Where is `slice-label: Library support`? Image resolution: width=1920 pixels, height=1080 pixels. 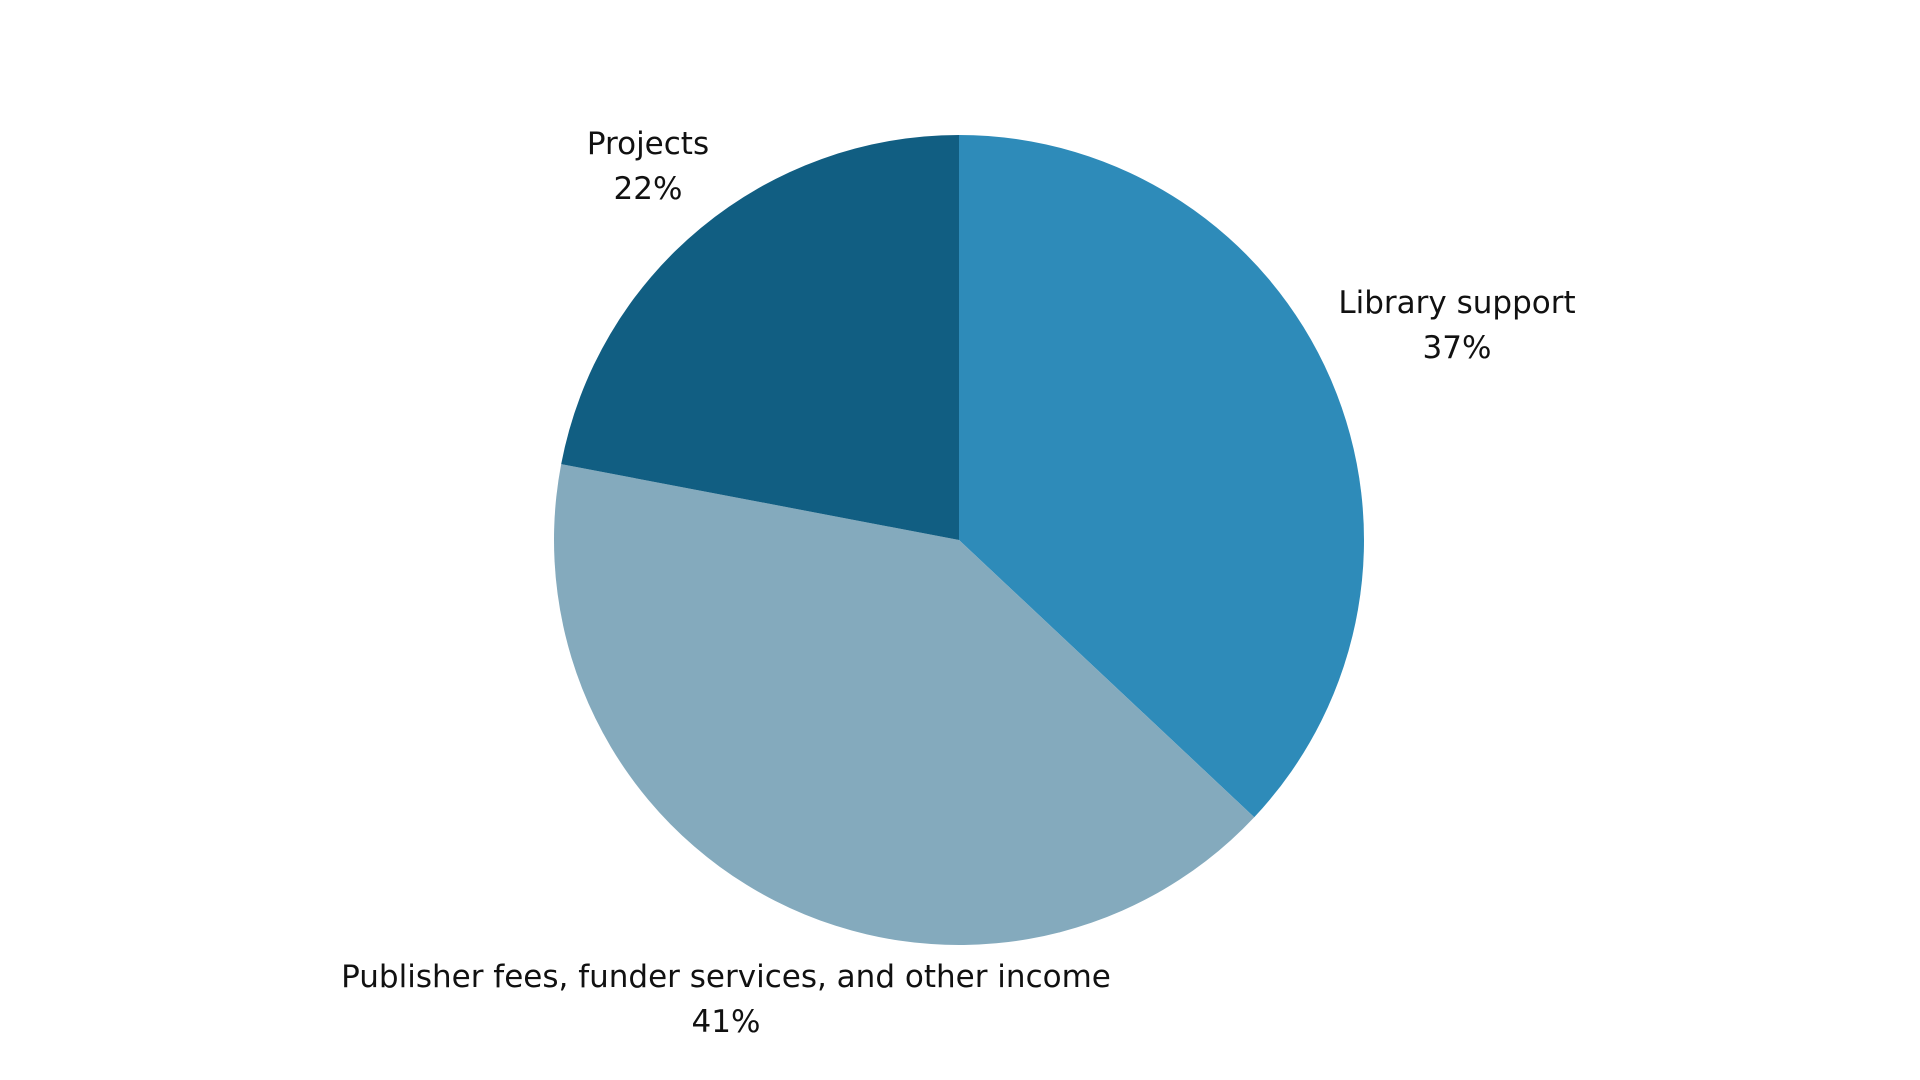
slice-label: Library support is located at coordinates (1456, 303).